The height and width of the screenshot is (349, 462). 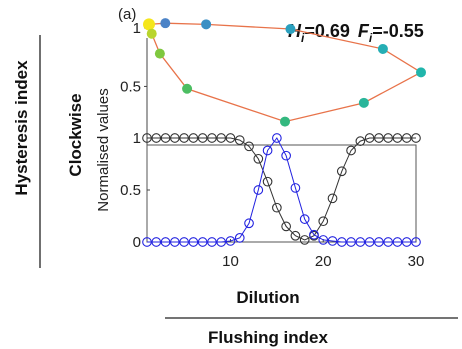 What do you see at coordinates (21, 128) in the screenshot?
I see `hysteresis-index-label: Hysteresis index` at bounding box center [21, 128].